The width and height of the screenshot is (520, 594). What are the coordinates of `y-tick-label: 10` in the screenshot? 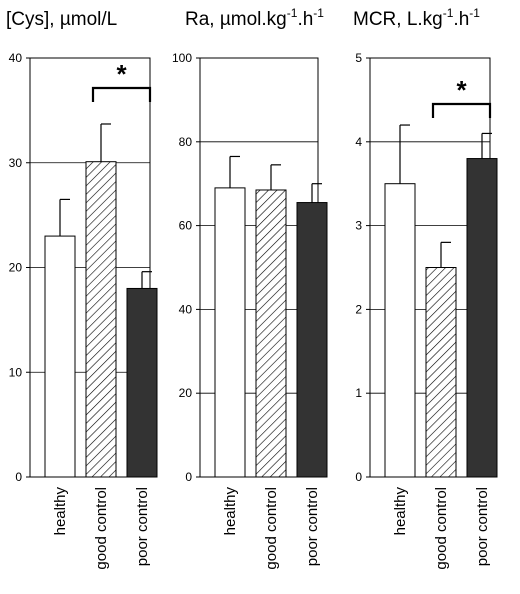 It's located at (16, 372).